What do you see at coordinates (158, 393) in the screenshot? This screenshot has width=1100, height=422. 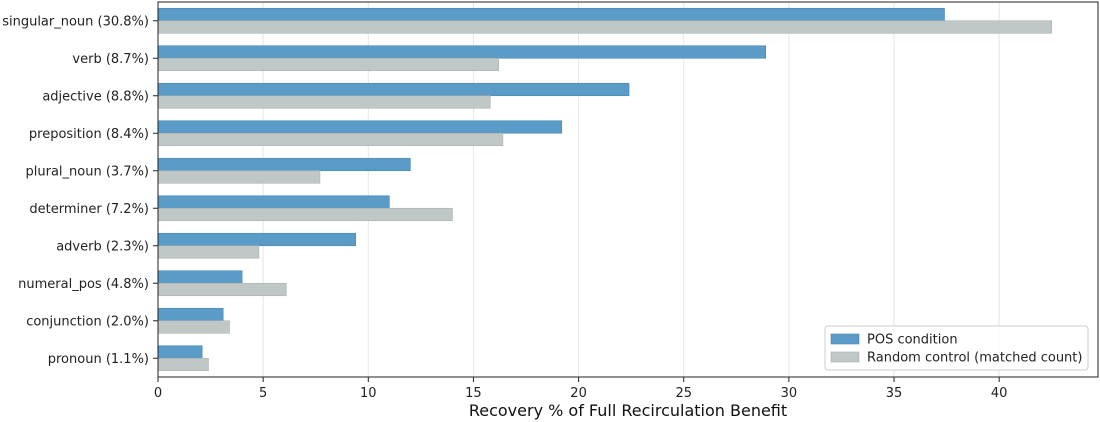 I see `x-tick-label: 0` at bounding box center [158, 393].